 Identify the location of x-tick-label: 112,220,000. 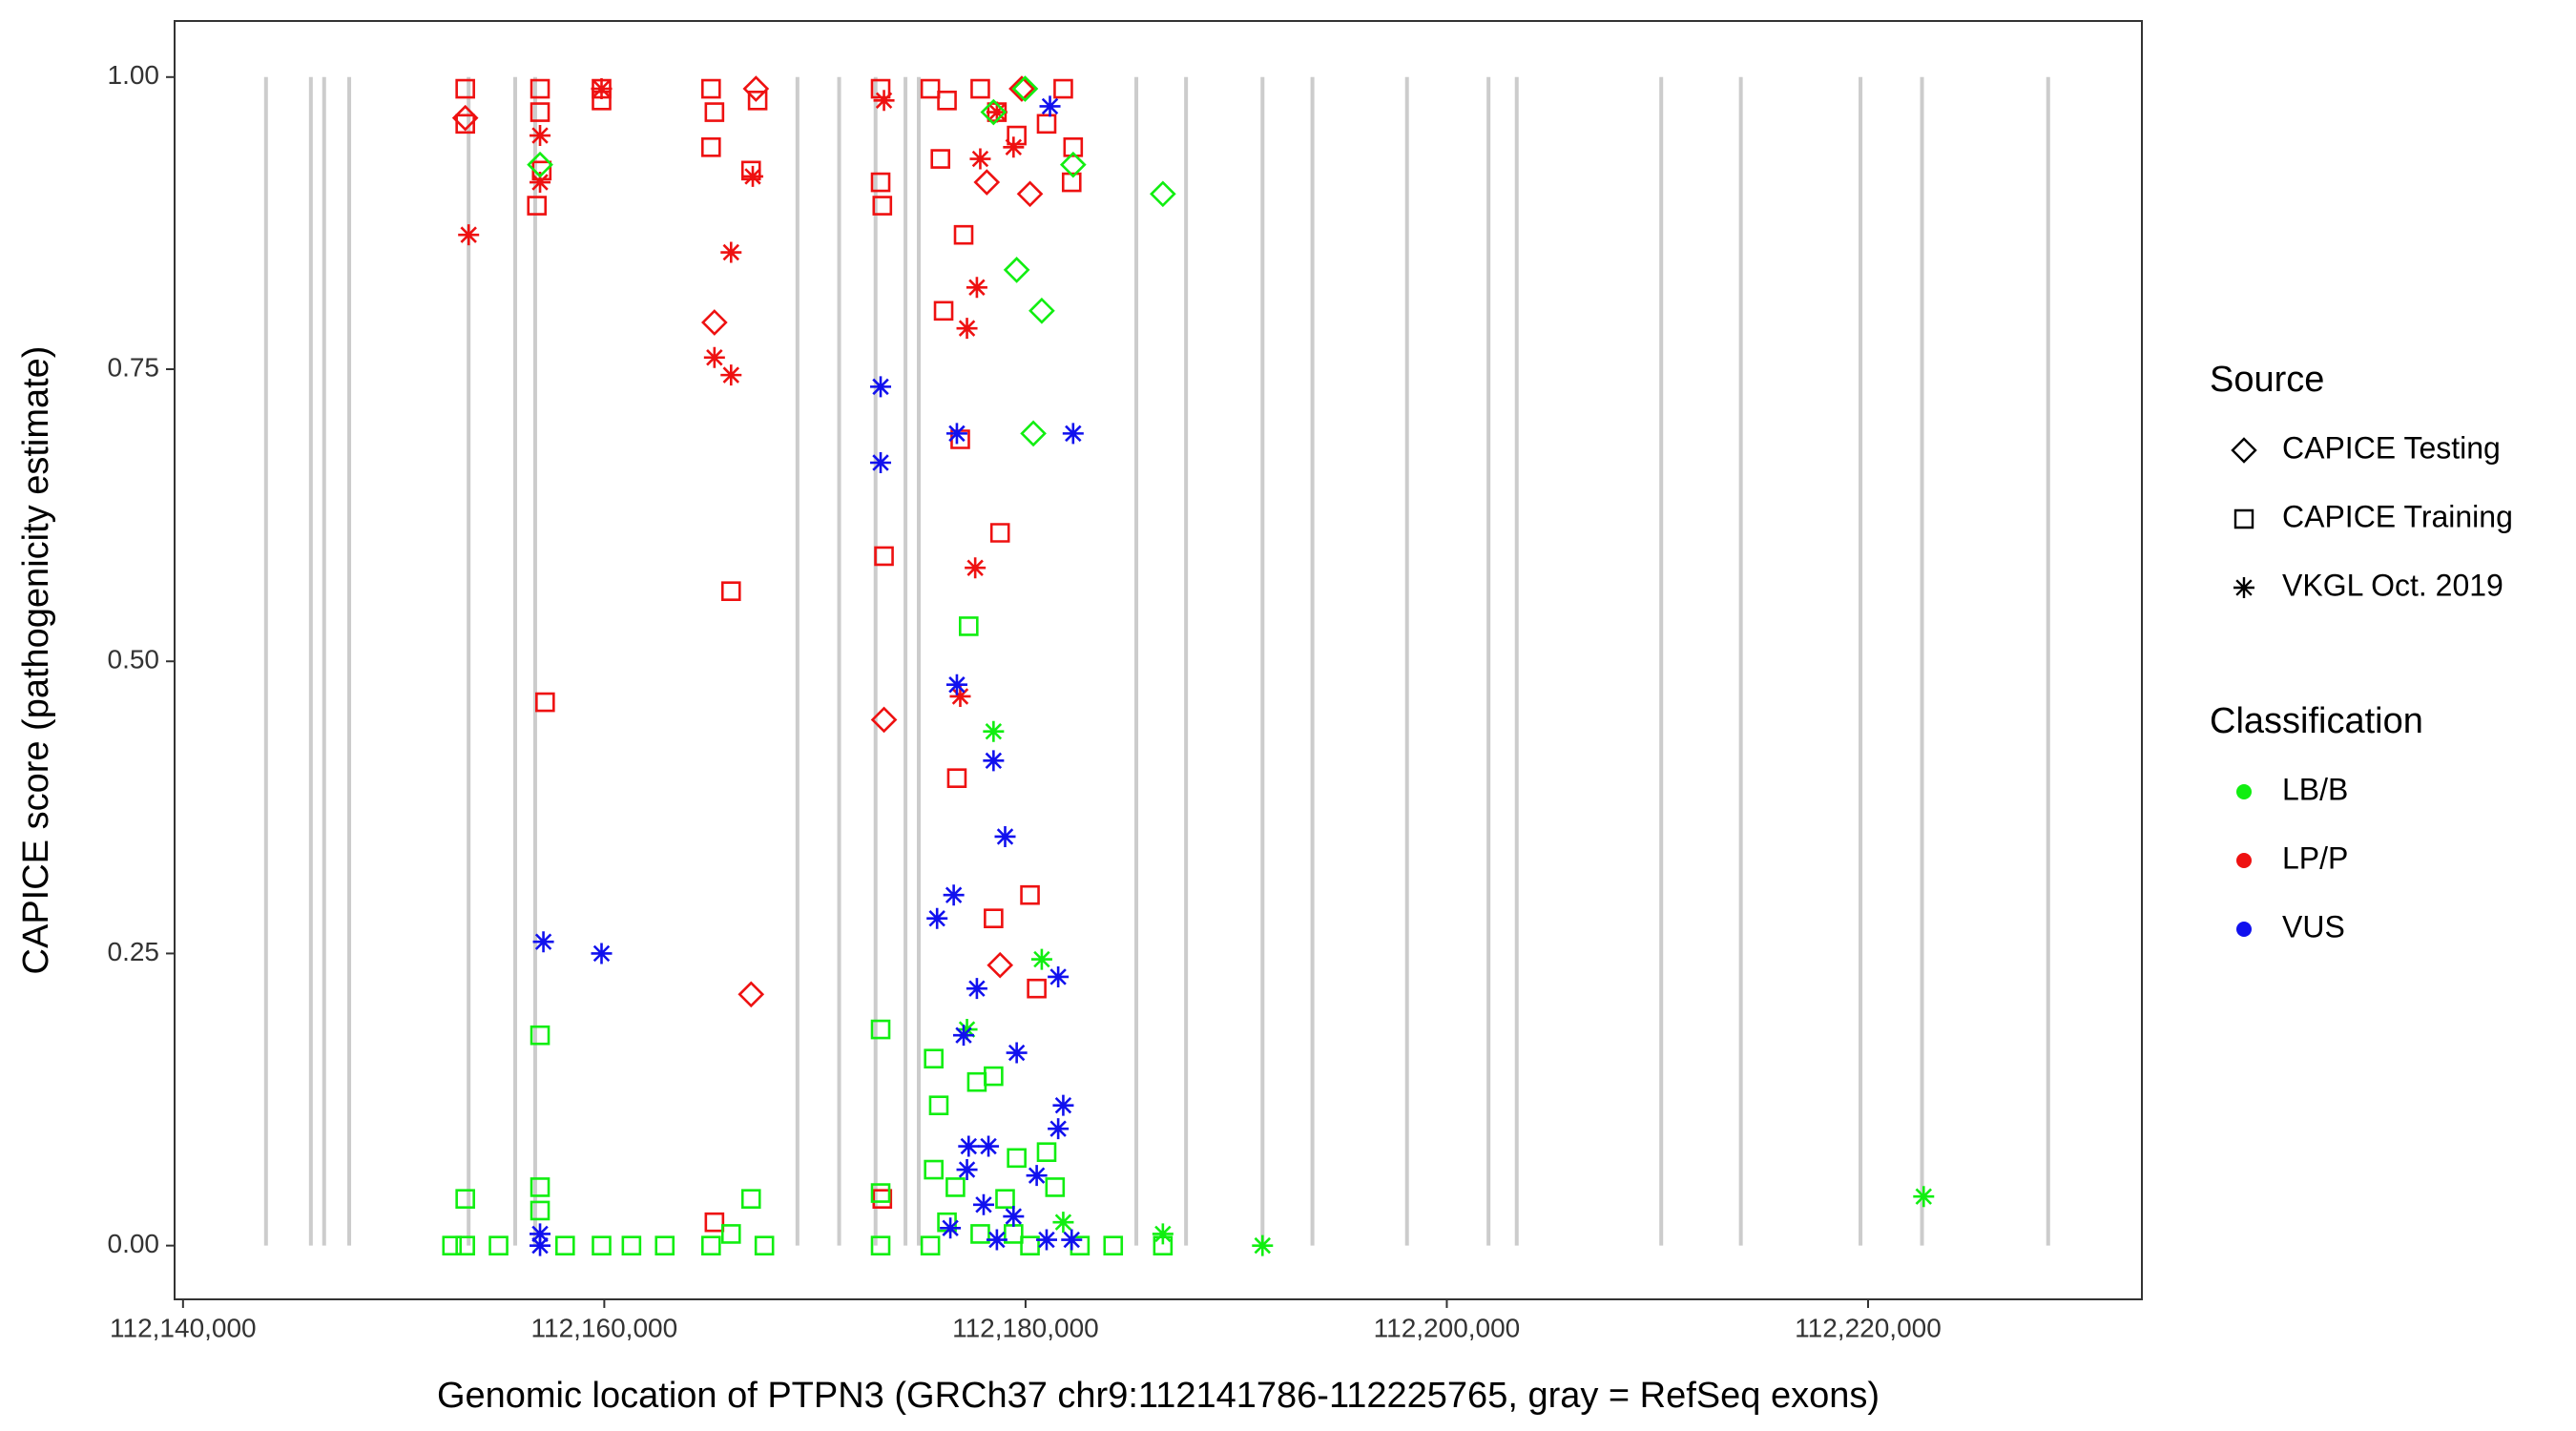
(1868, 1327).